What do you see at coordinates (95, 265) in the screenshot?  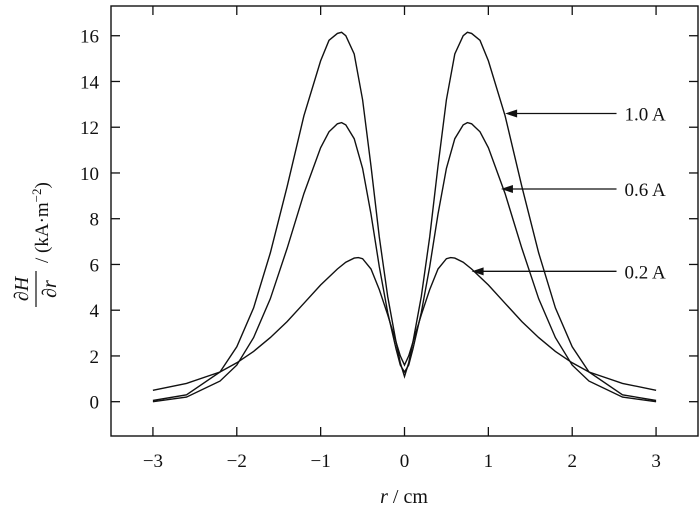 I see `y-tick-label: 6` at bounding box center [95, 265].